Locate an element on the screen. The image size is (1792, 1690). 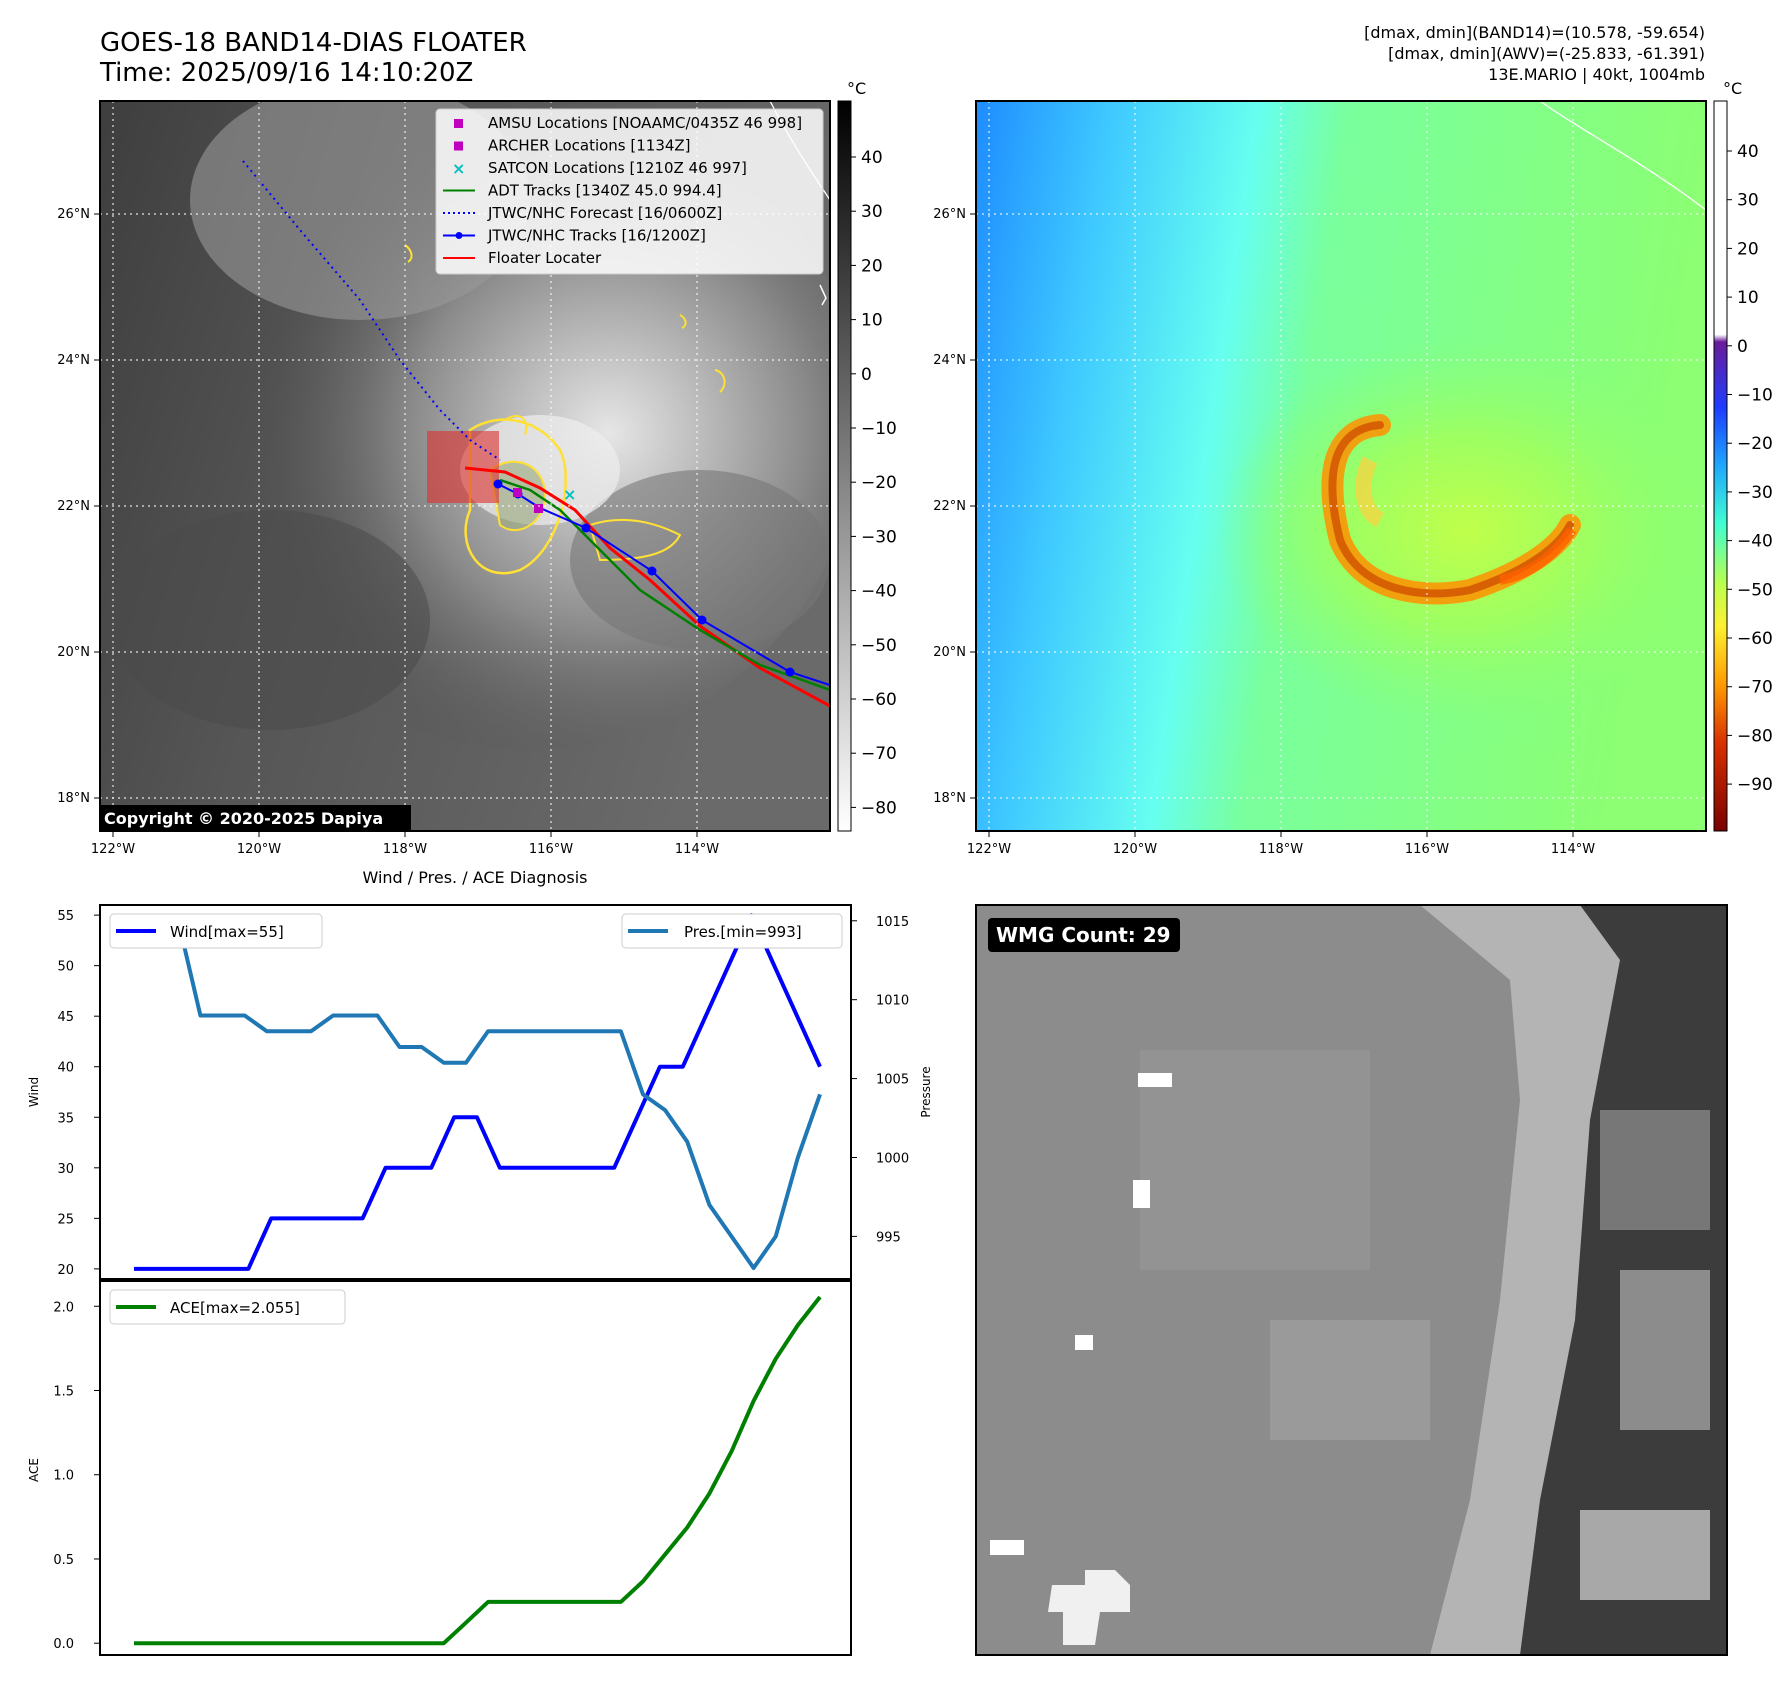
wind-series-line is located at coordinates (478, 1092).